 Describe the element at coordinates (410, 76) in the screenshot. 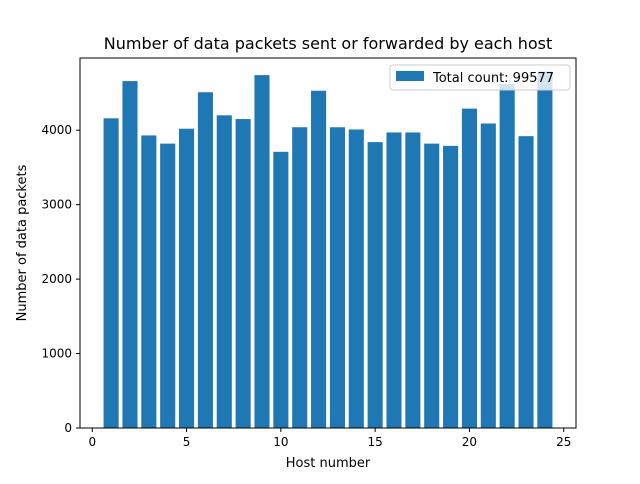

I see `legend-swatch` at that location.